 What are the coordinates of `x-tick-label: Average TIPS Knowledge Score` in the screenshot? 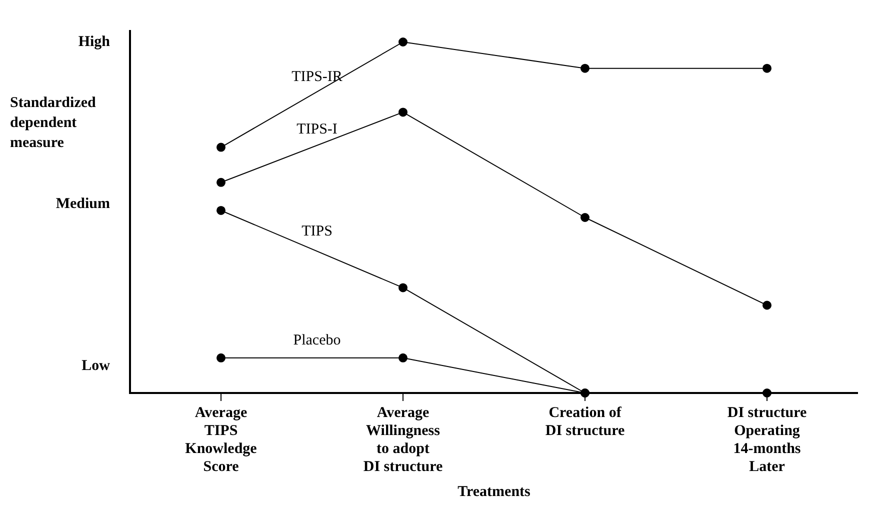 It's located at (221, 439).